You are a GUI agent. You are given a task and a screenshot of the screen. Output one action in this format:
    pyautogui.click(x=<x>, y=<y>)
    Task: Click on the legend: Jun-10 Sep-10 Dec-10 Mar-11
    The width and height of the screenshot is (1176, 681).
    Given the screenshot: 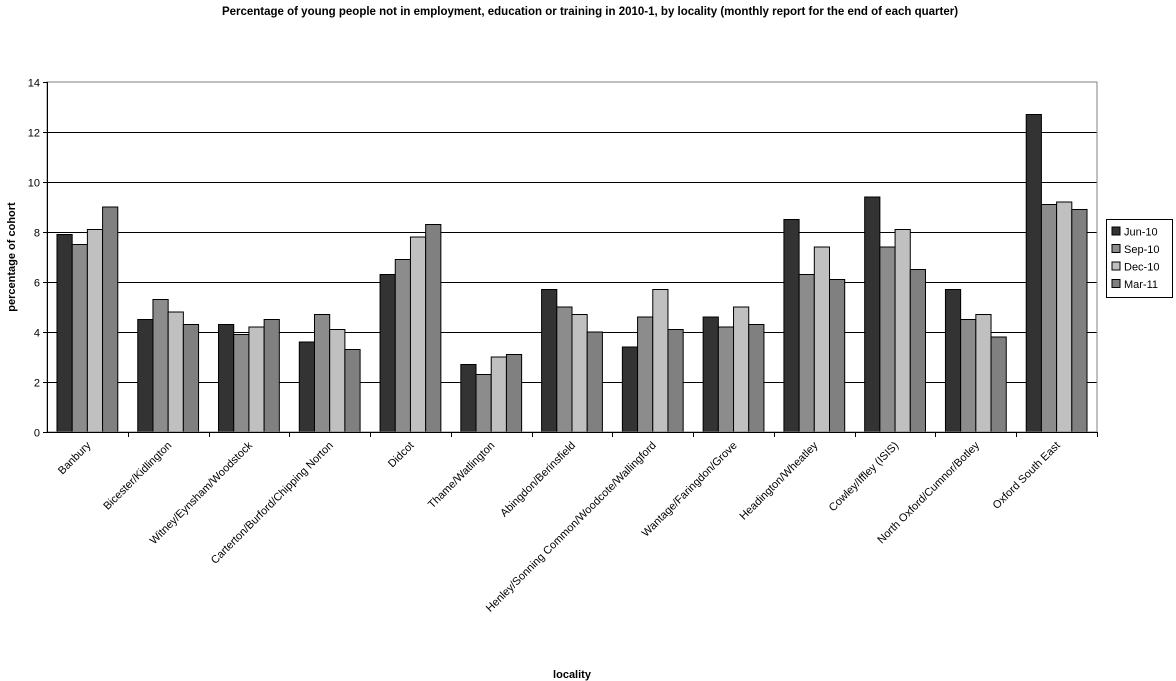 What is the action you would take?
    pyautogui.click(x=1139, y=258)
    